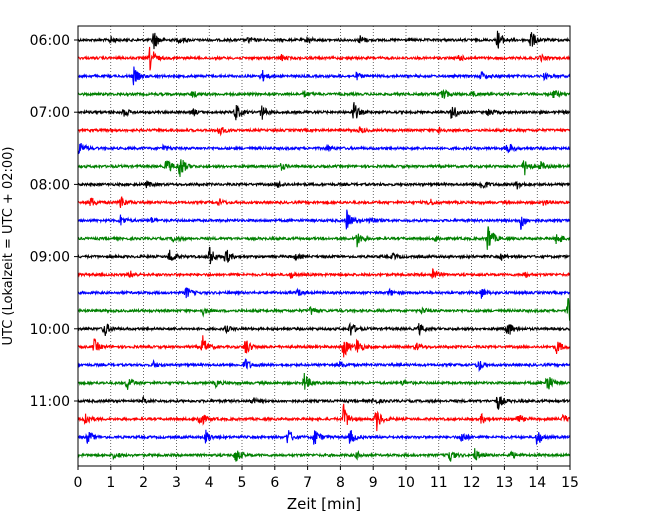 This screenshot has height=520, width=650. Describe the element at coordinates (373, 483) in the screenshot. I see `x-tick-label-9: 9` at that location.